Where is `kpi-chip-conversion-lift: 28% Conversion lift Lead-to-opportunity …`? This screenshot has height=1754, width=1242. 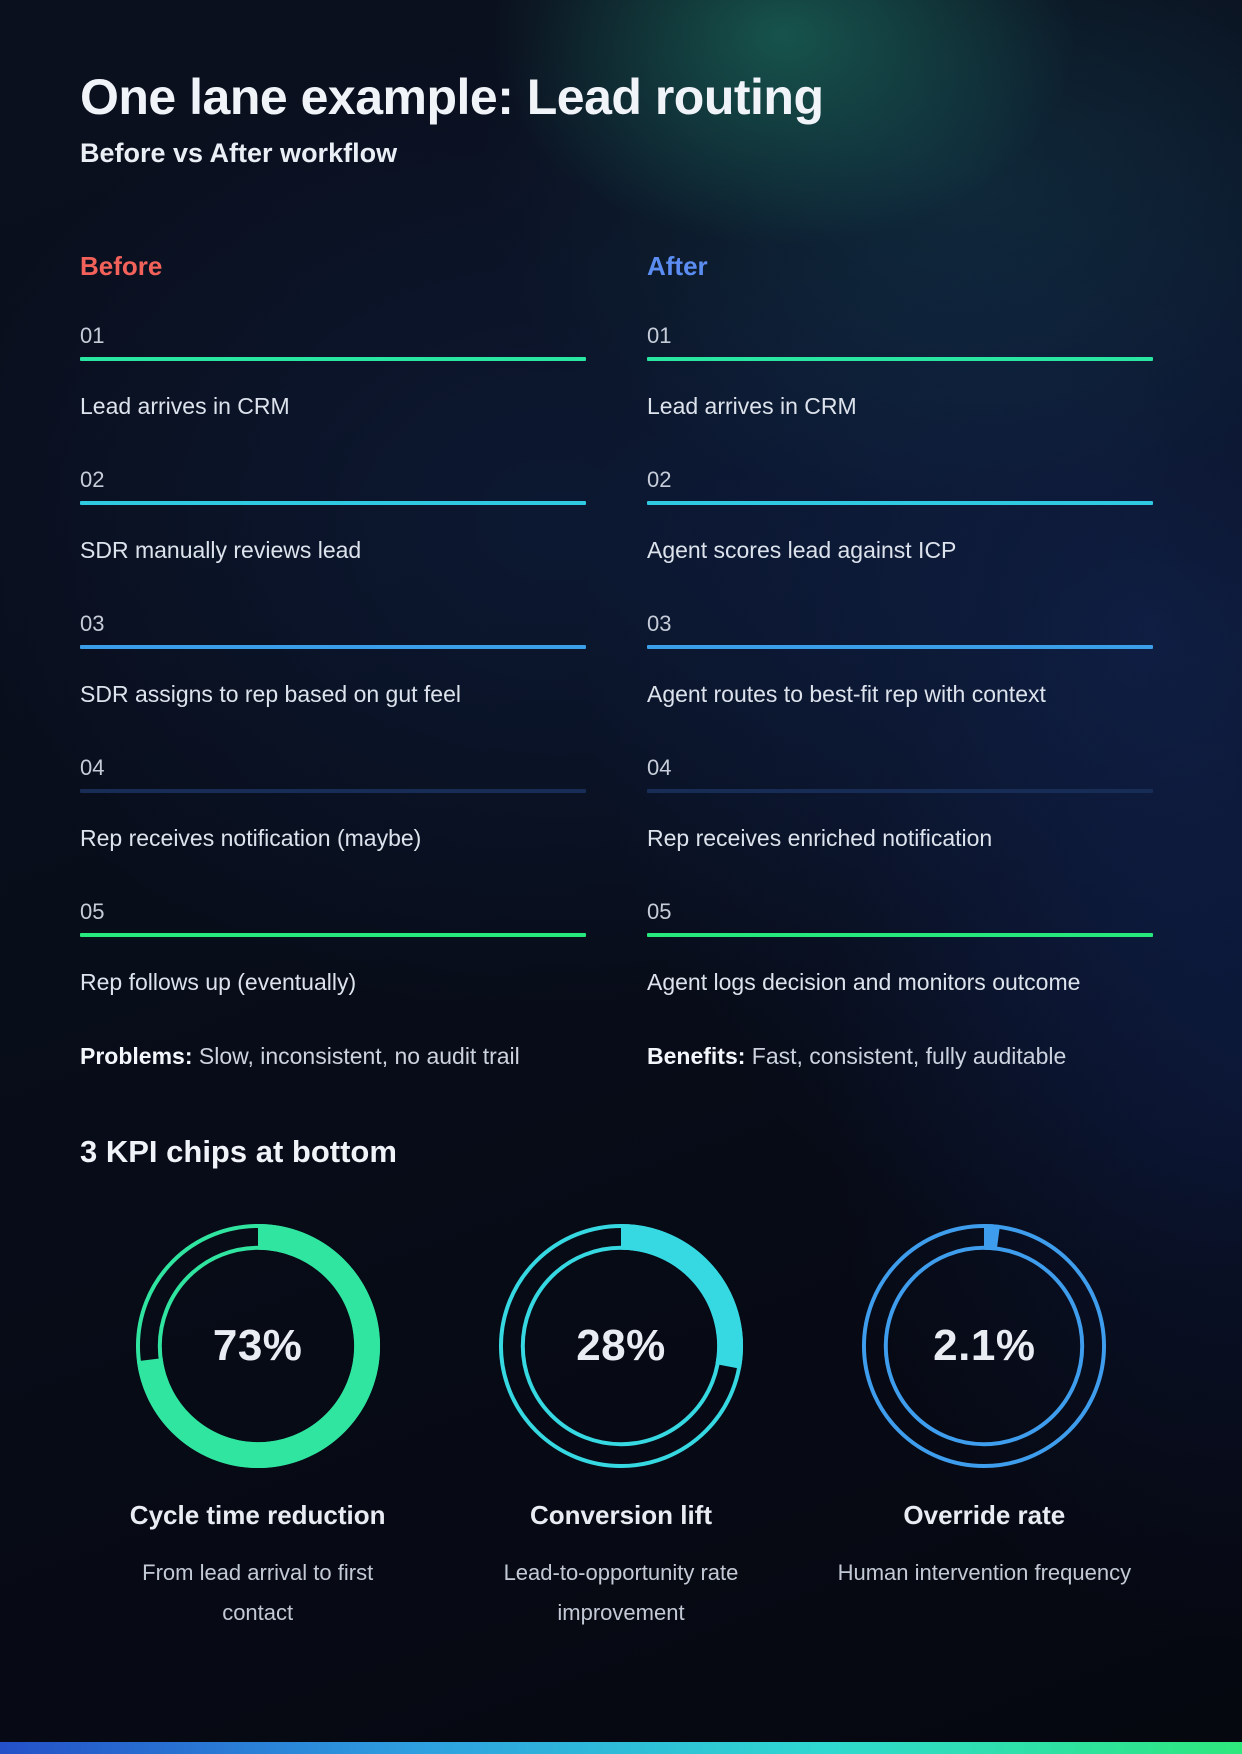
kpi-chip-conversion-lift: 28% Conversion lift Lead-to-opportunity … is located at coordinates (620, 1427).